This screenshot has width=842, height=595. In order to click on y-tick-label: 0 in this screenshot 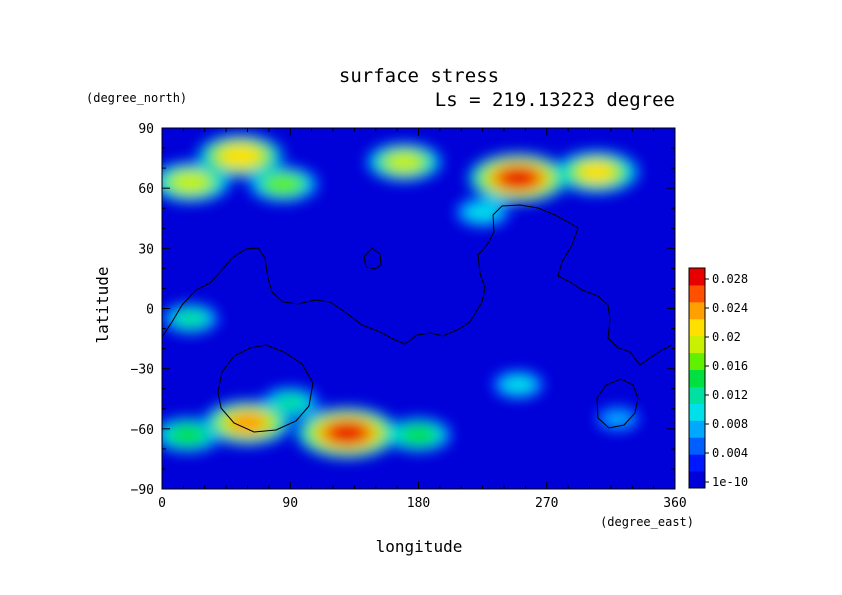, I will do `click(150, 310)`.